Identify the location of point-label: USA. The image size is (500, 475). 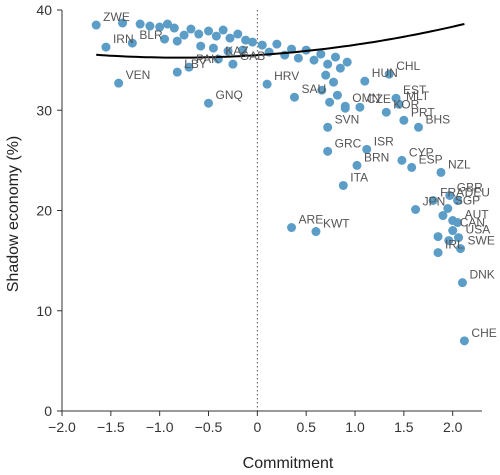
(478, 230).